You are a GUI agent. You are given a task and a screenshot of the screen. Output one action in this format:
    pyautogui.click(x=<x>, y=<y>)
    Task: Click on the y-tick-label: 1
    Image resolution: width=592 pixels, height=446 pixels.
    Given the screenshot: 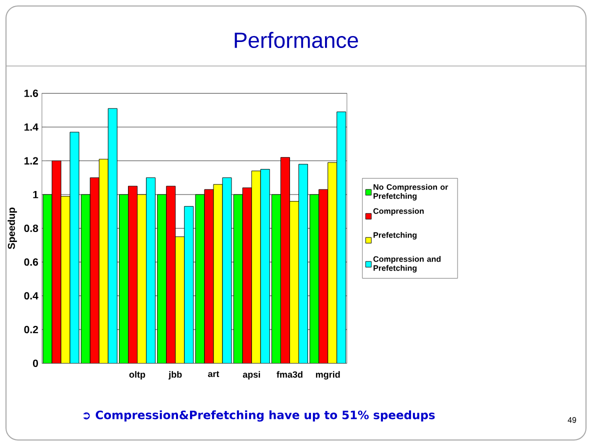 What is the action you would take?
    pyautogui.click(x=35, y=194)
    